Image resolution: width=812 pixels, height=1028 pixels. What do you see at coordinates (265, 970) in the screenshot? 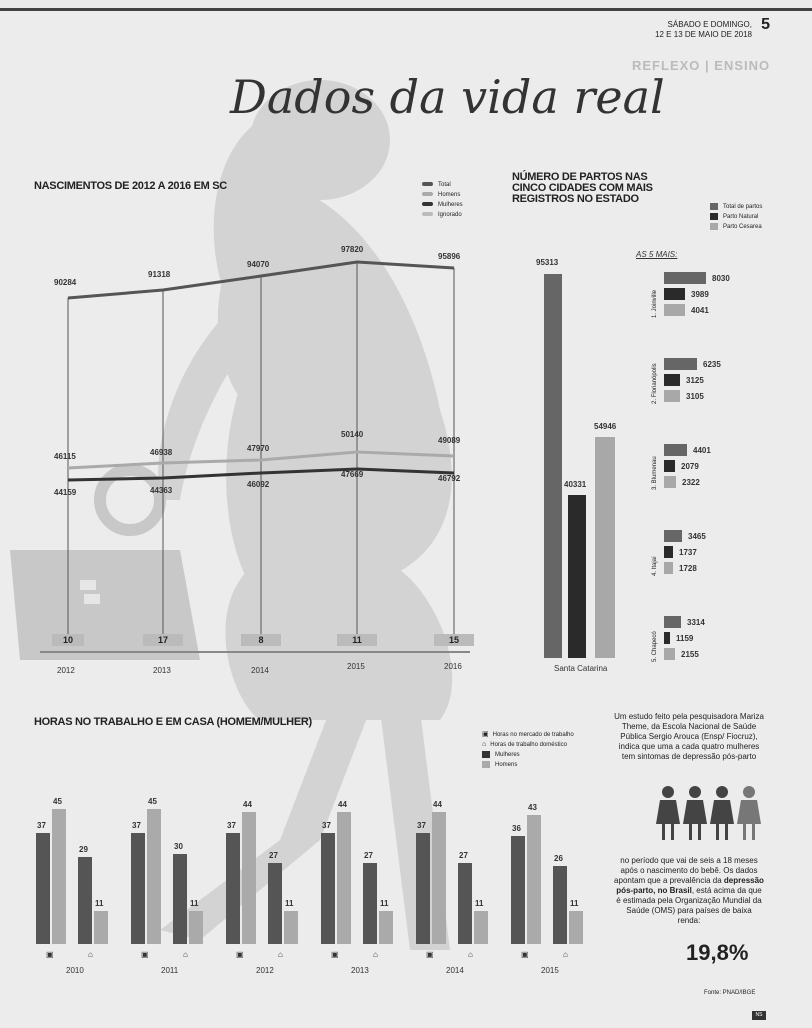
I see `hours-year: 2012` at bounding box center [265, 970].